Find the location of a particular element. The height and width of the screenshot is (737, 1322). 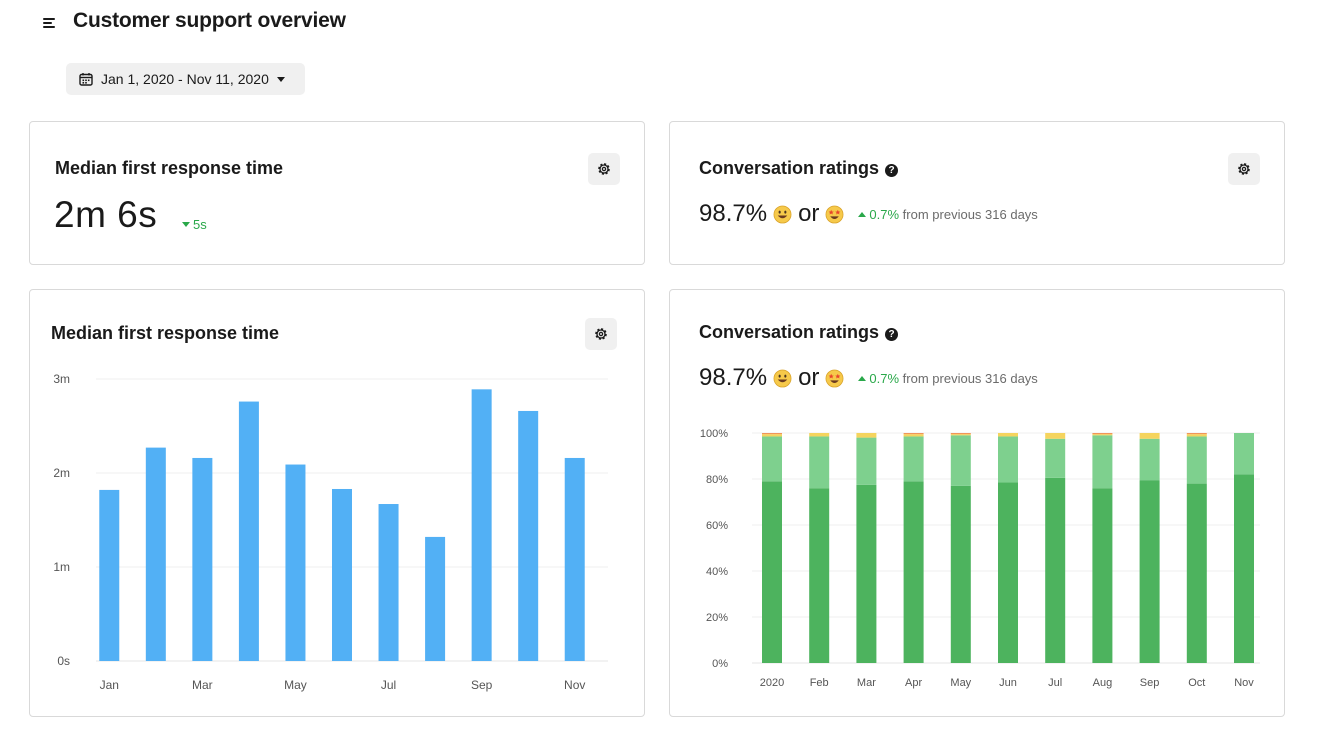

date-range-picker: Jan 1, 2020 - Nov 11, 2020 is located at coordinates (185, 79).